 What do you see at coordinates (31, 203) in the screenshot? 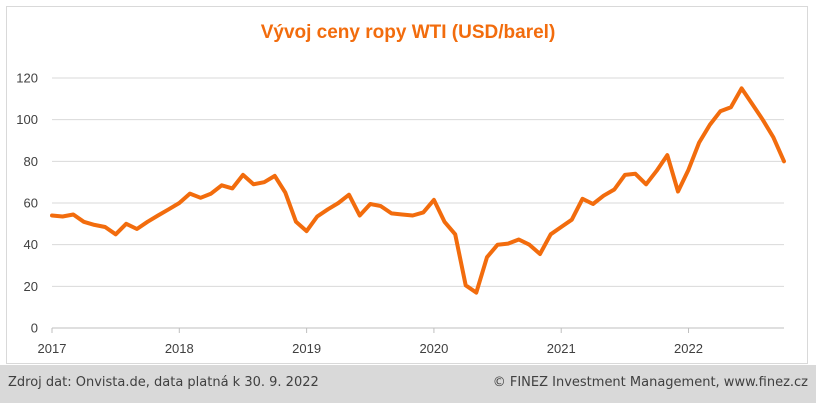
I see `y-tick-label: 60` at bounding box center [31, 203].